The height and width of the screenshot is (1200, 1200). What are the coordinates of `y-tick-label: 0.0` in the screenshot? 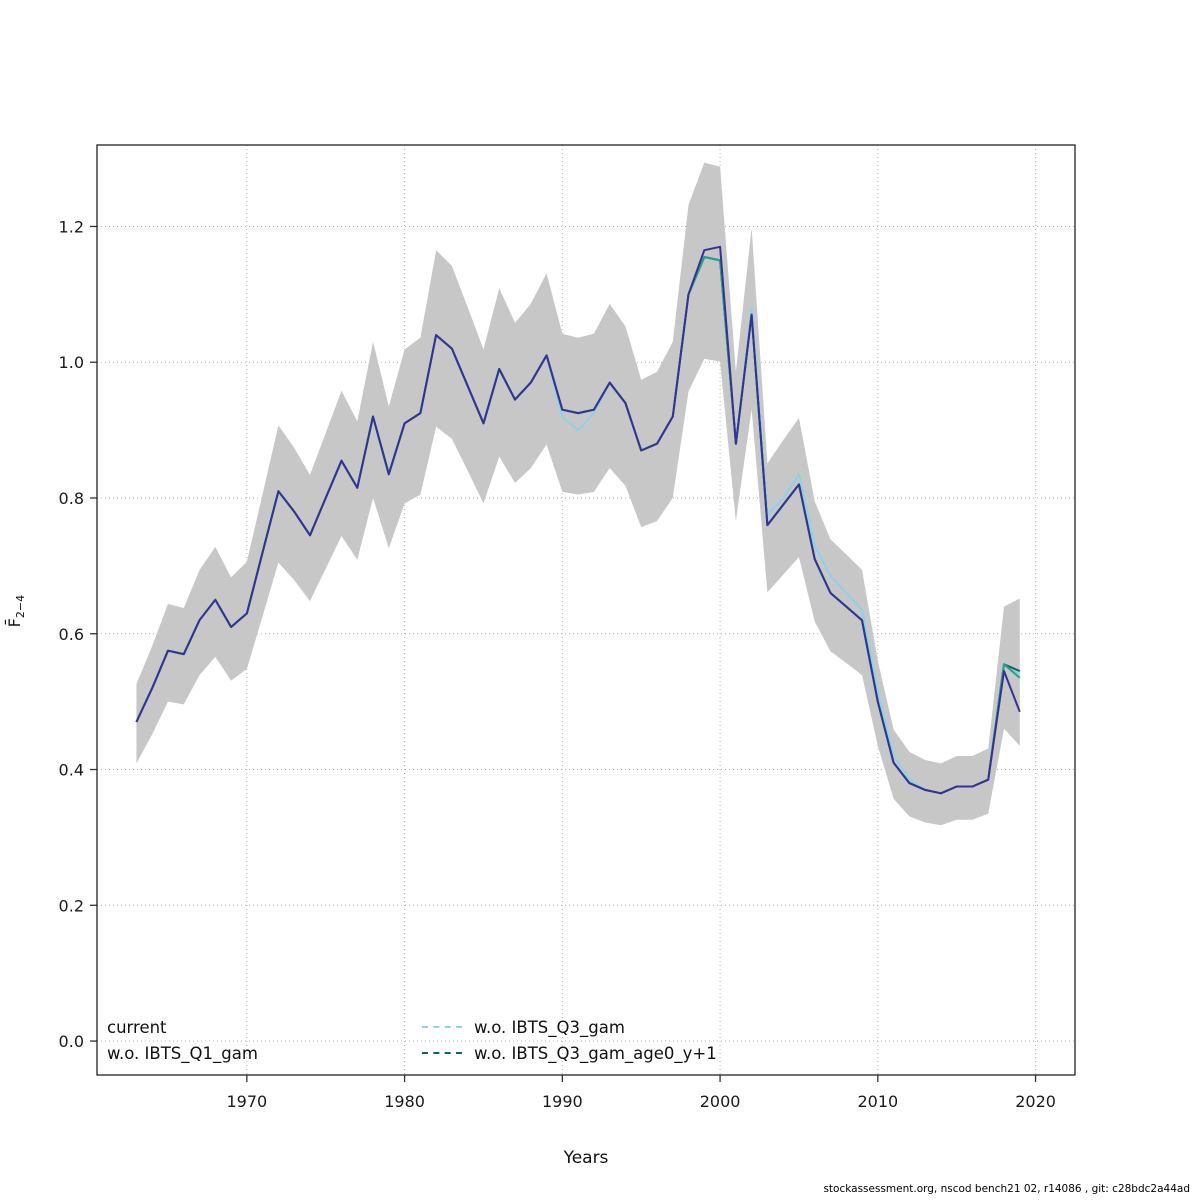 It's located at (71, 1041).